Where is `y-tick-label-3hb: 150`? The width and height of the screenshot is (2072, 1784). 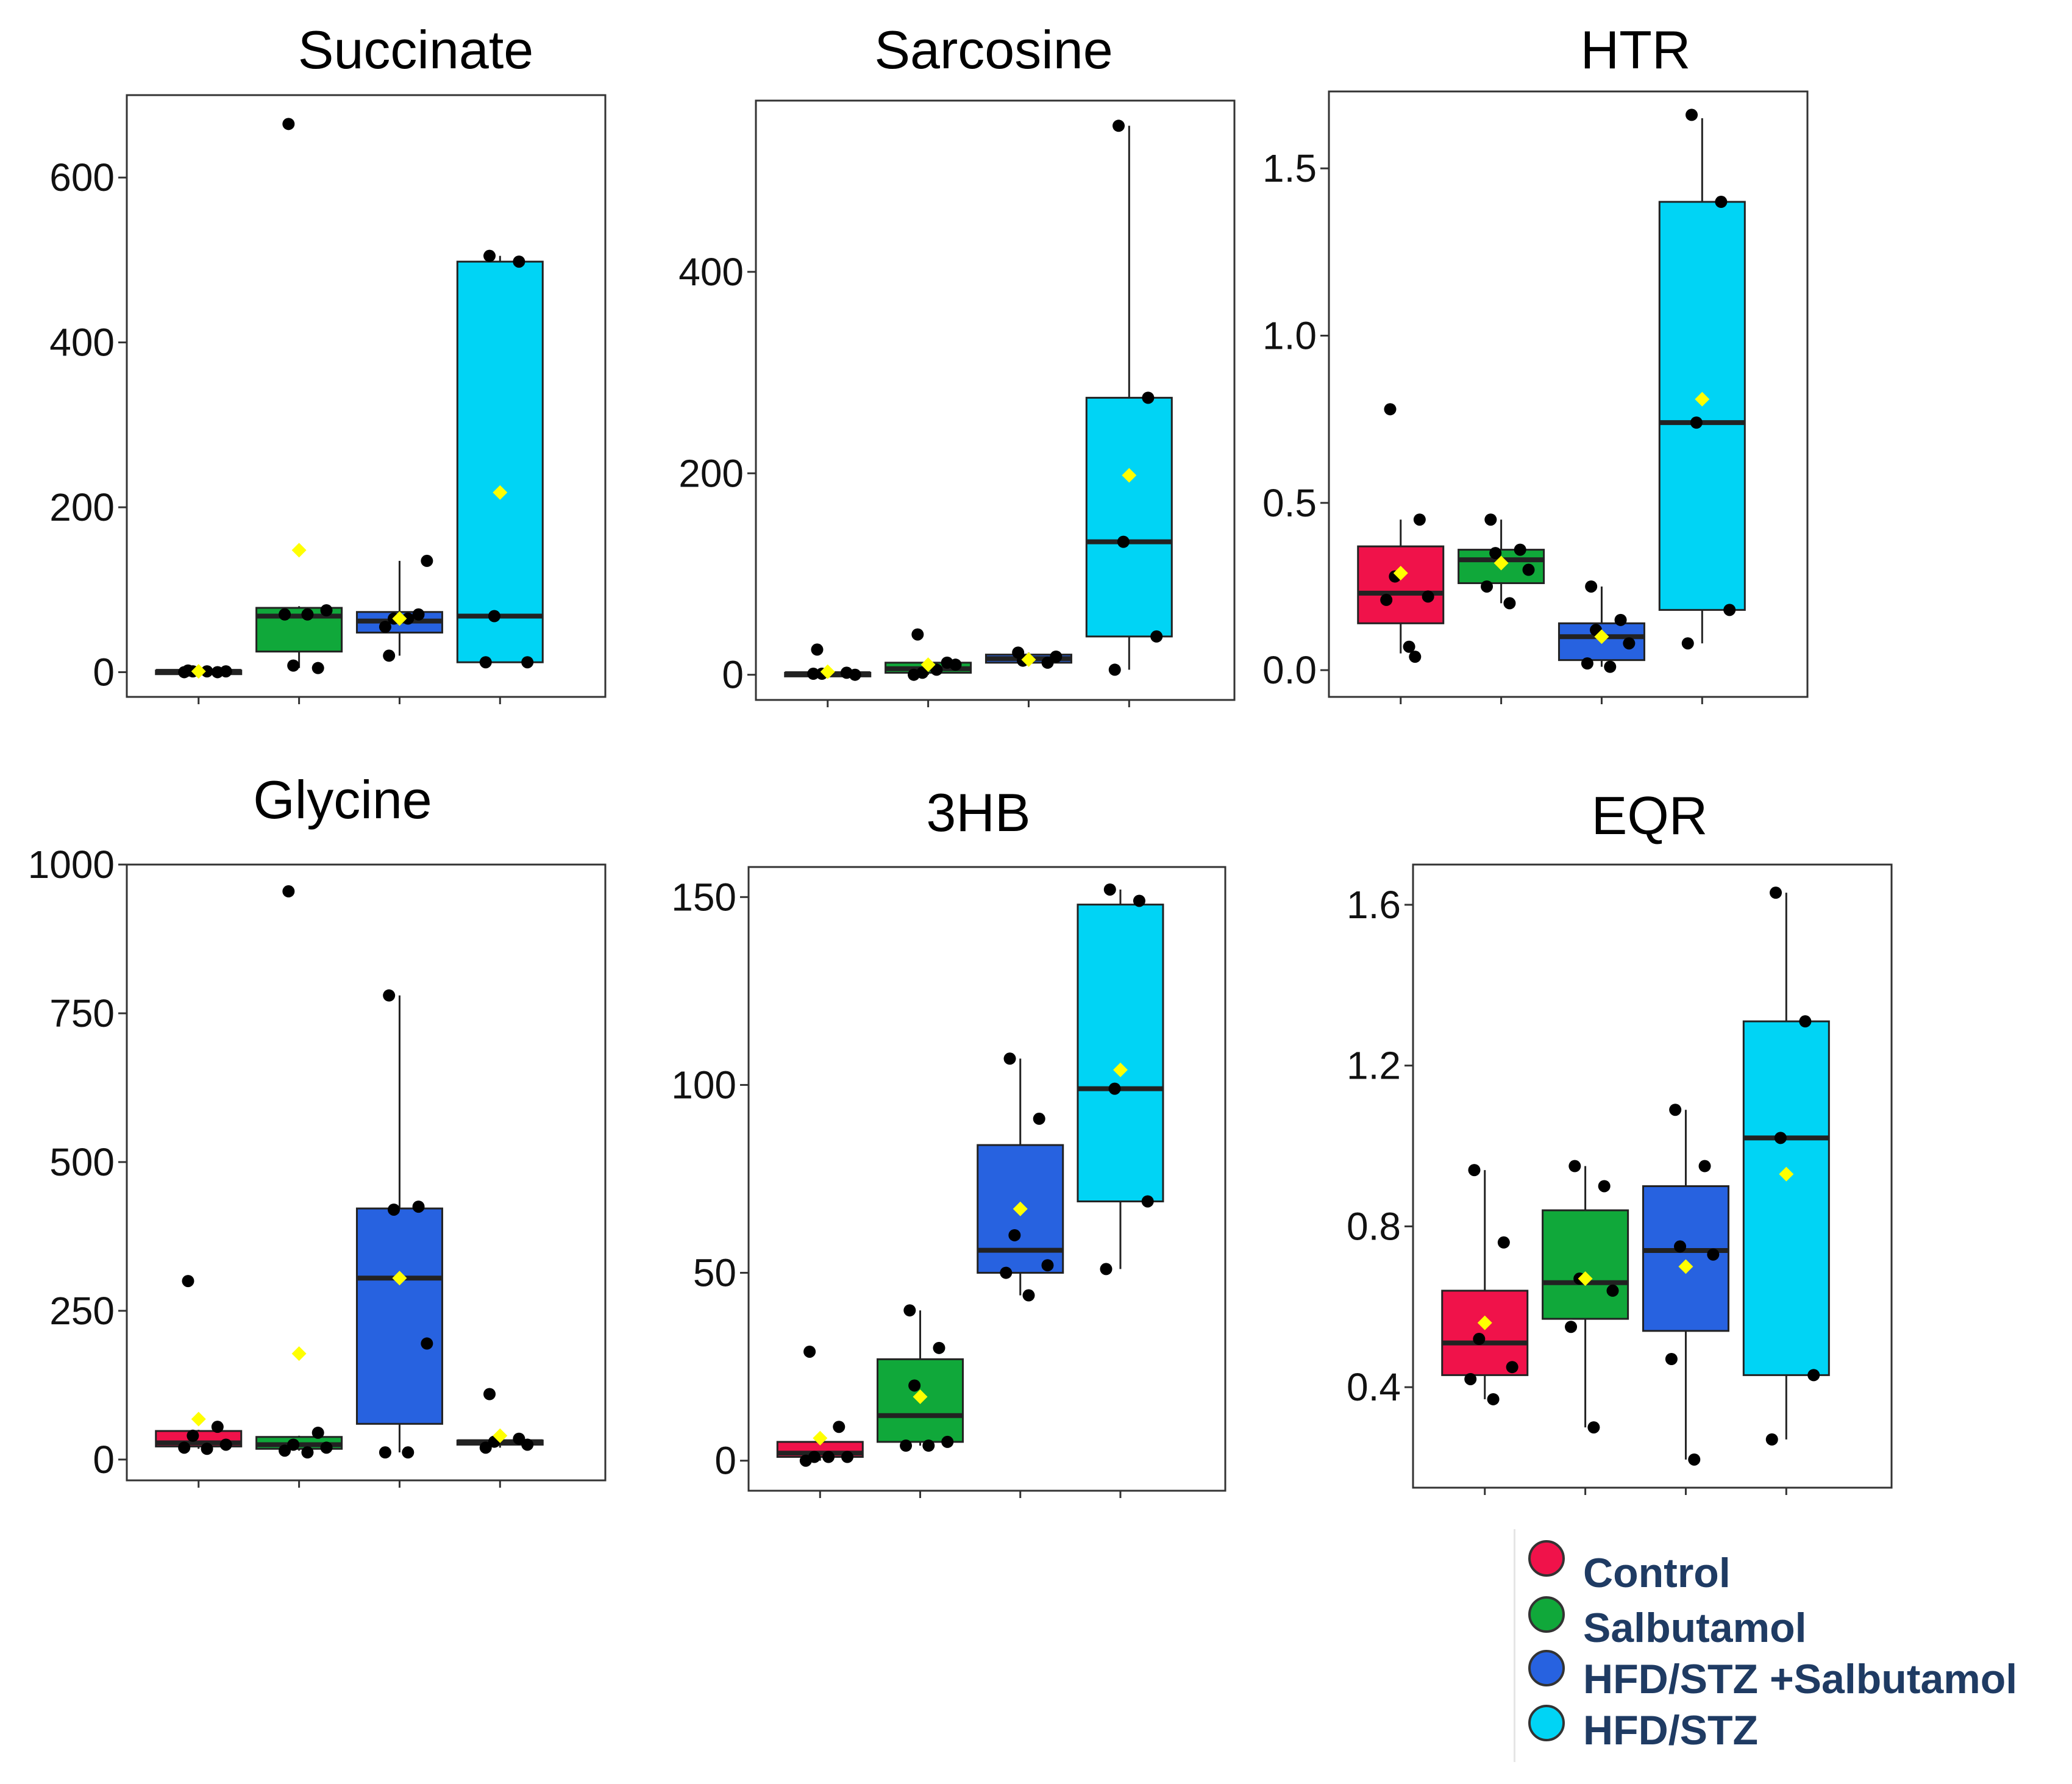
y-tick-label-3hb: 150 is located at coordinates (703, 897).